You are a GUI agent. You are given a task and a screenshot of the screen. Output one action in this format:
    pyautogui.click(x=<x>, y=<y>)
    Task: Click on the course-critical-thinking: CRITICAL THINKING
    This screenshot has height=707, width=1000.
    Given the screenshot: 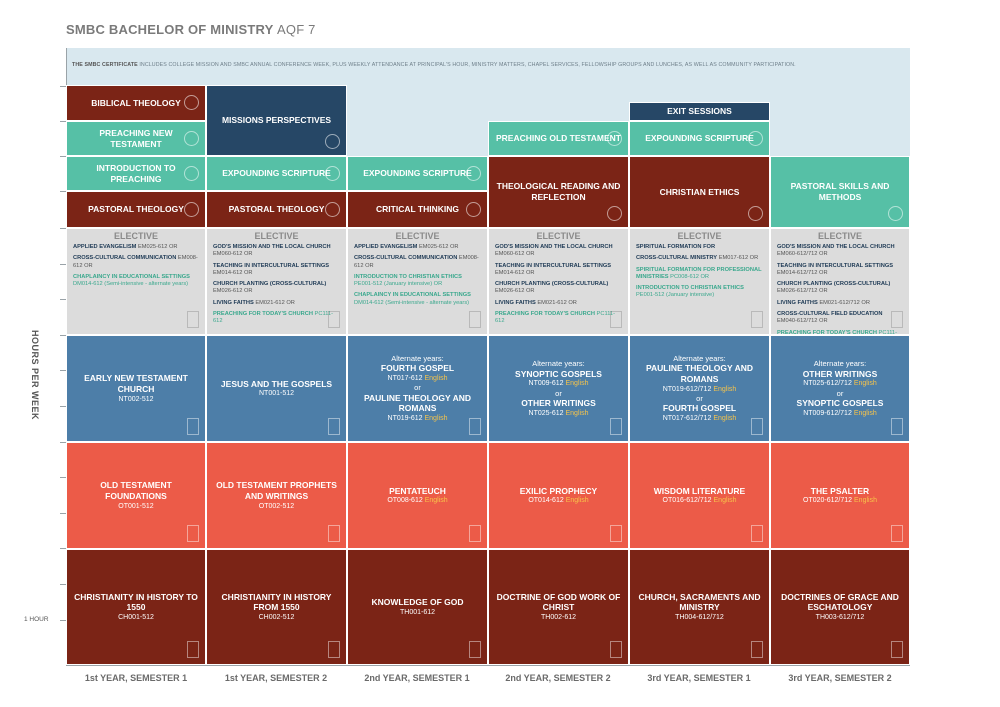 What is the action you would take?
    pyautogui.click(x=417, y=209)
    